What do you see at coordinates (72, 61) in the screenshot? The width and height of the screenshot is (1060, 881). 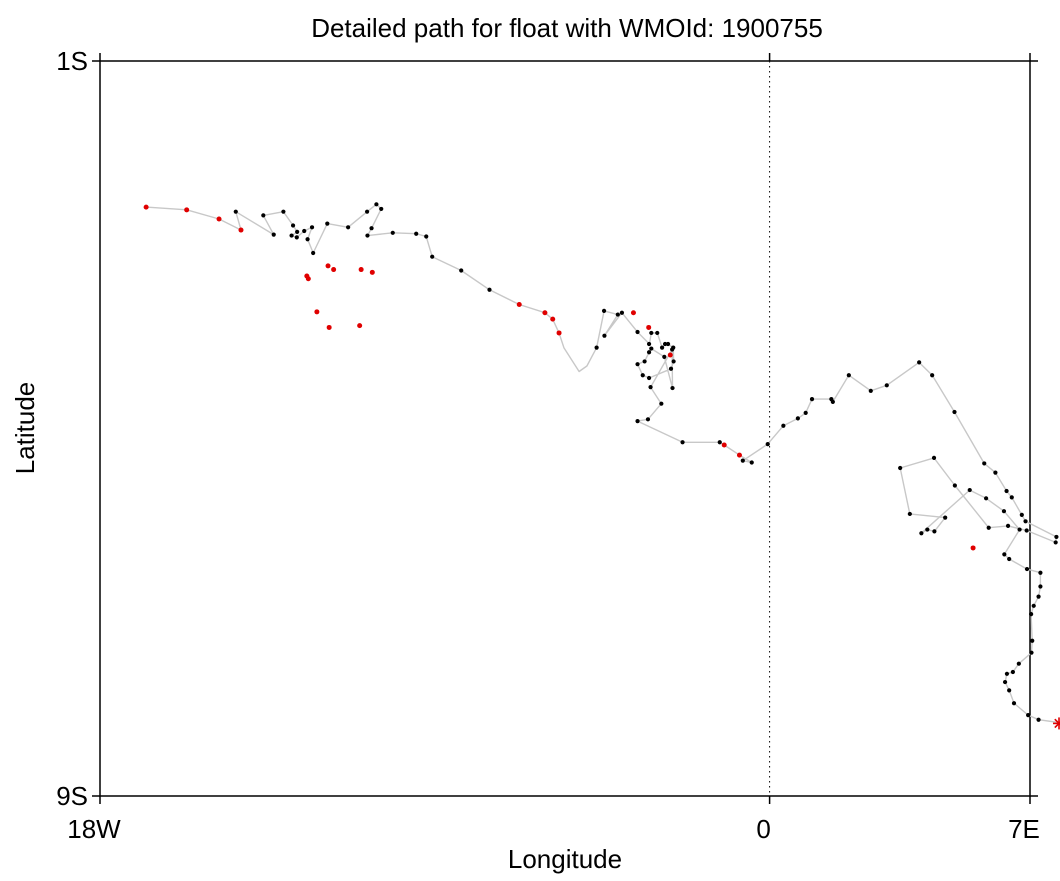 I see `y-tick-label: 1S` at bounding box center [72, 61].